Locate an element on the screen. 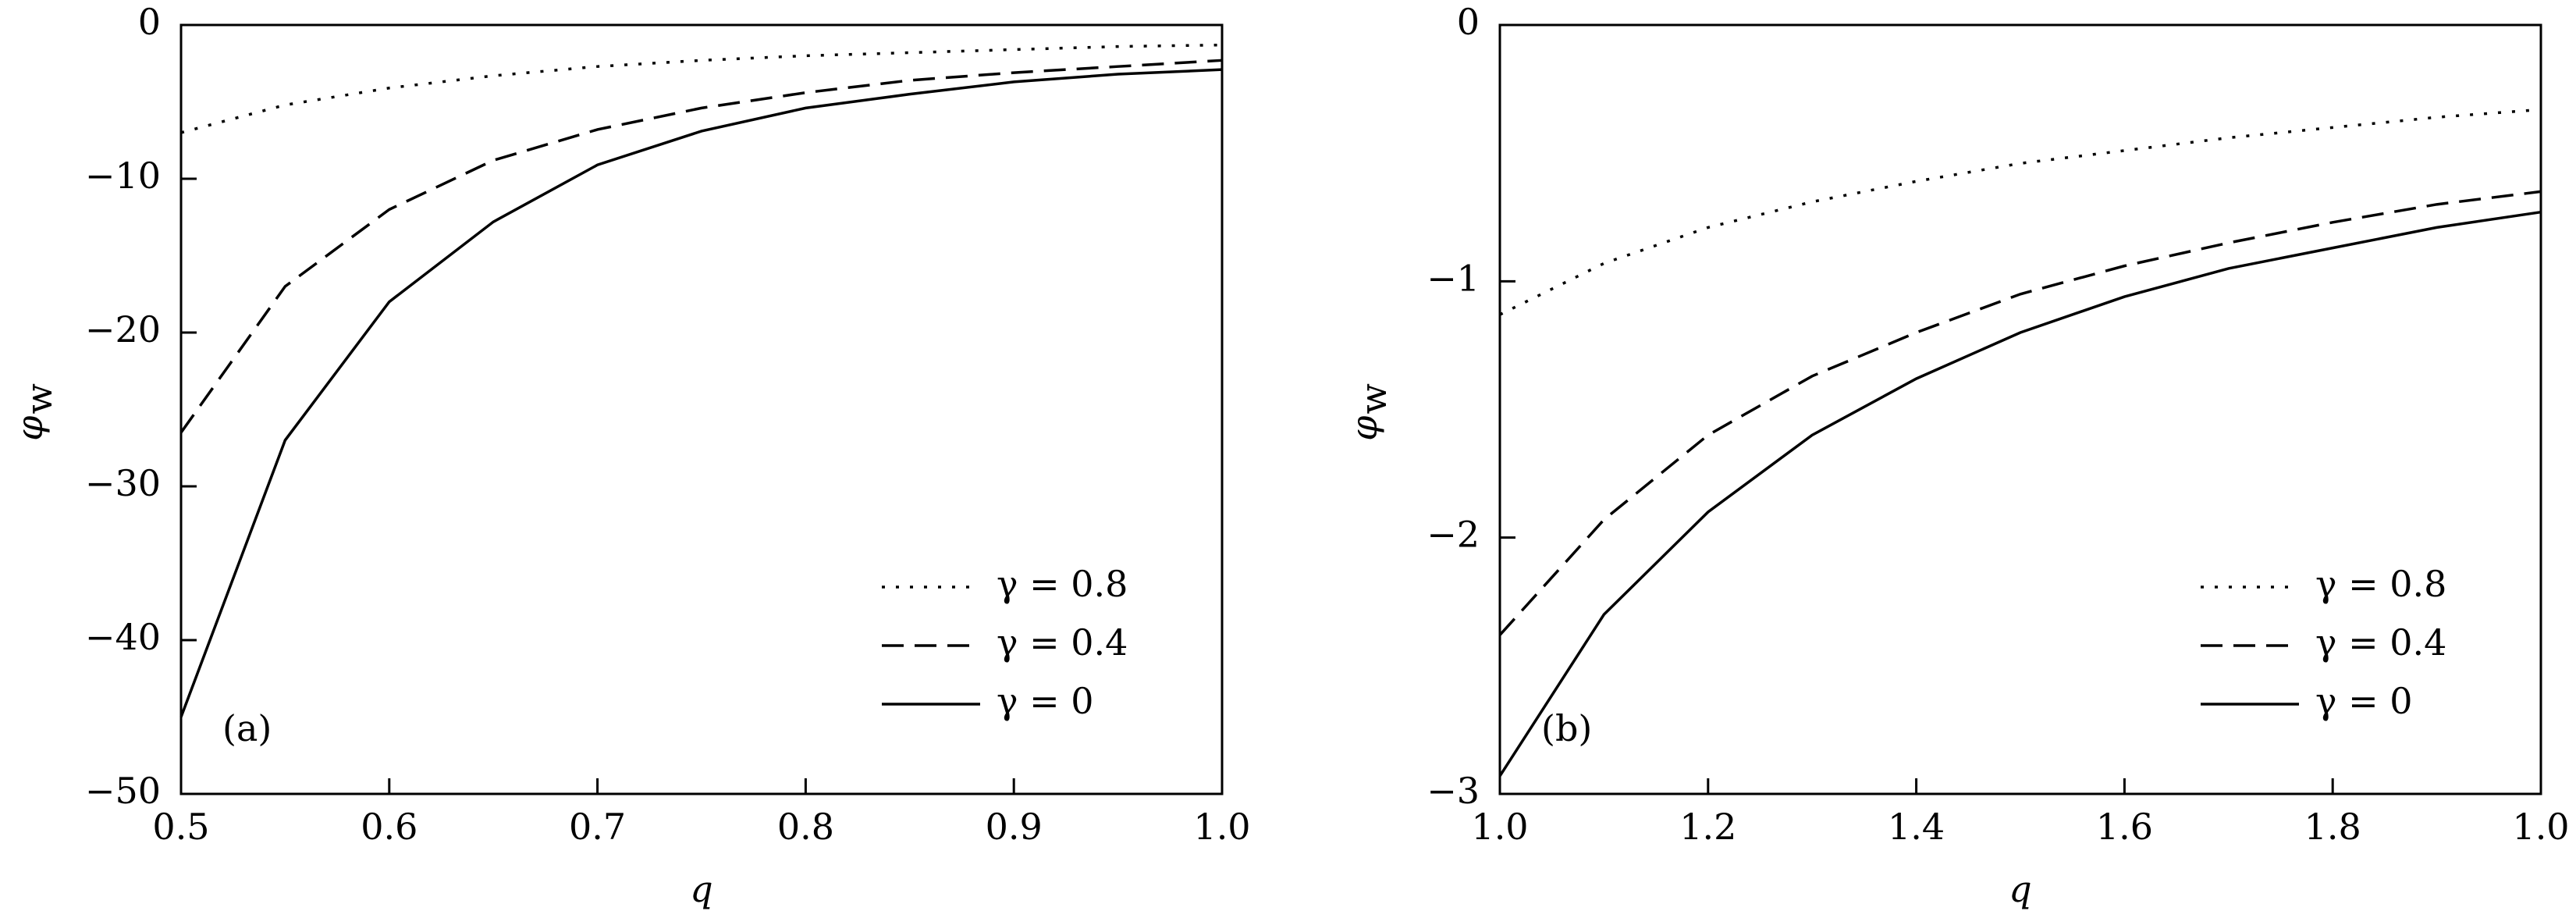 This screenshot has width=2576, height=911. y-tick-label: −3 is located at coordinates (1454, 791).